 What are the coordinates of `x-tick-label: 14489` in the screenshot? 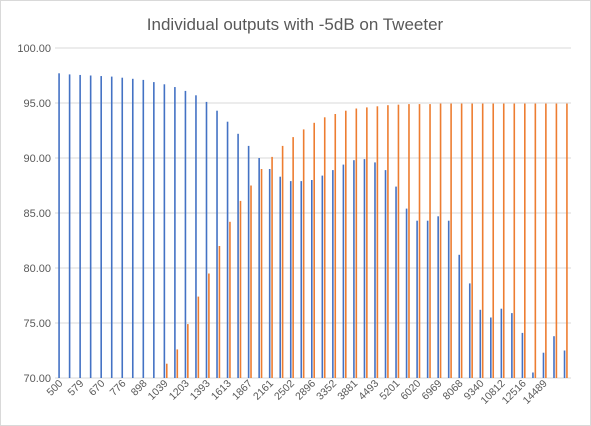 It's located at (535, 392).